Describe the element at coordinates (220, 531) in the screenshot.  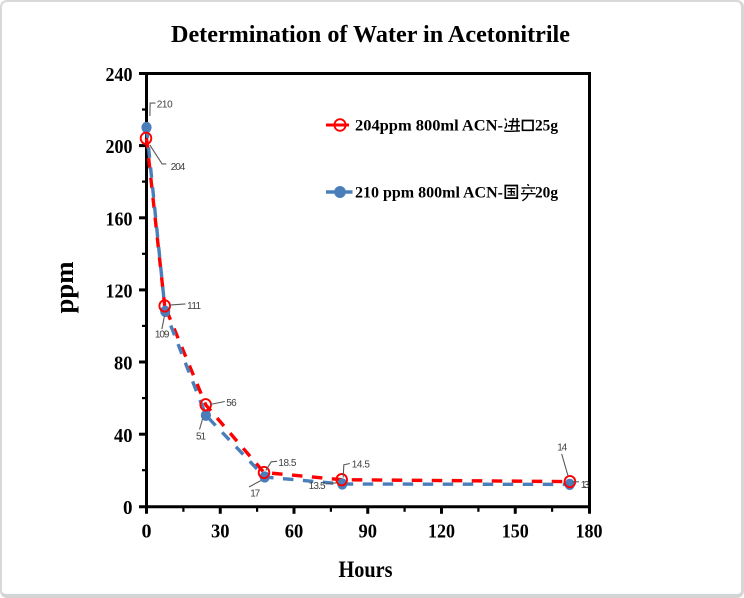
I see `svg-text: 30` at that location.